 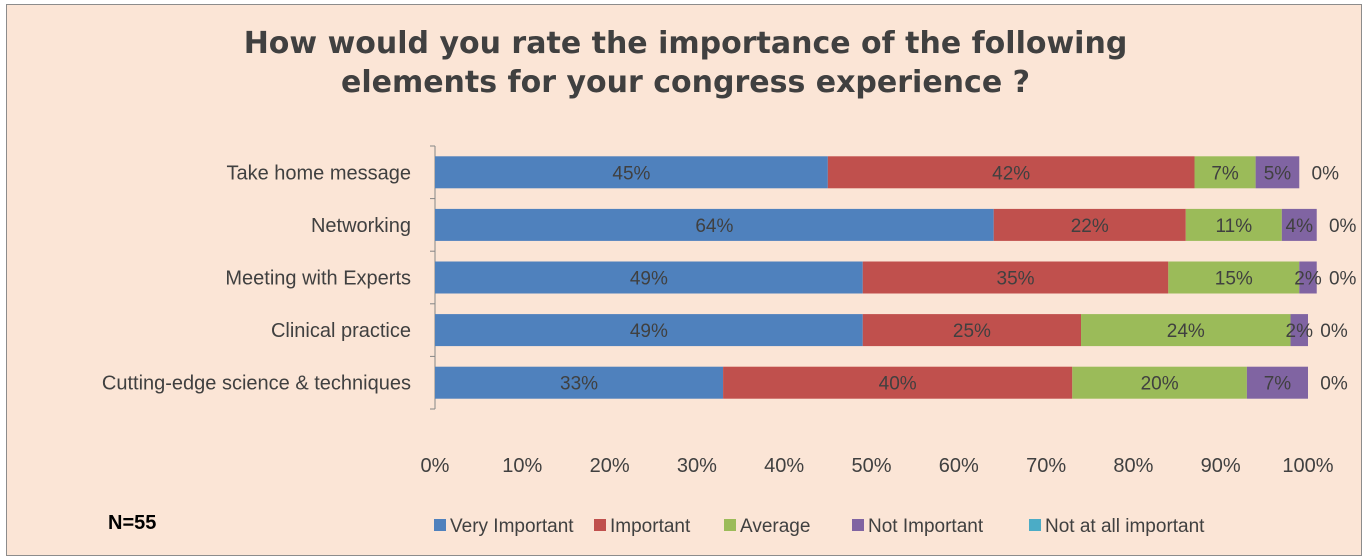 I want to click on bar-important-take-home-message, so click(x=1011, y=172).